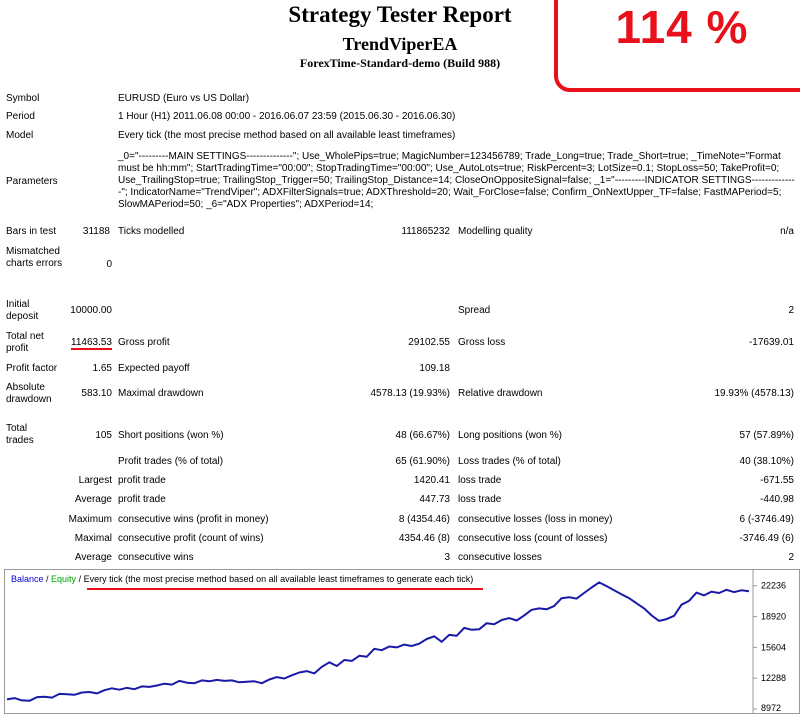 Image resolution: width=800 pixels, height=714 pixels. What do you see at coordinates (93, 499) in the screenshot?
I see `average-label: Average` at bounding box center [93, 499].